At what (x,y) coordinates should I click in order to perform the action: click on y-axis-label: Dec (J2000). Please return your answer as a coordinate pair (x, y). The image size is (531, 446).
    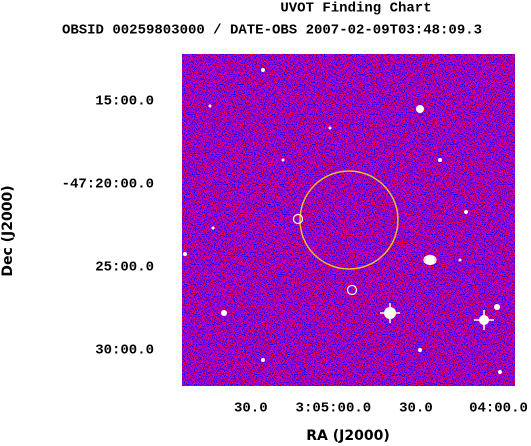
    Looking at the image, I should click on (8, 230).